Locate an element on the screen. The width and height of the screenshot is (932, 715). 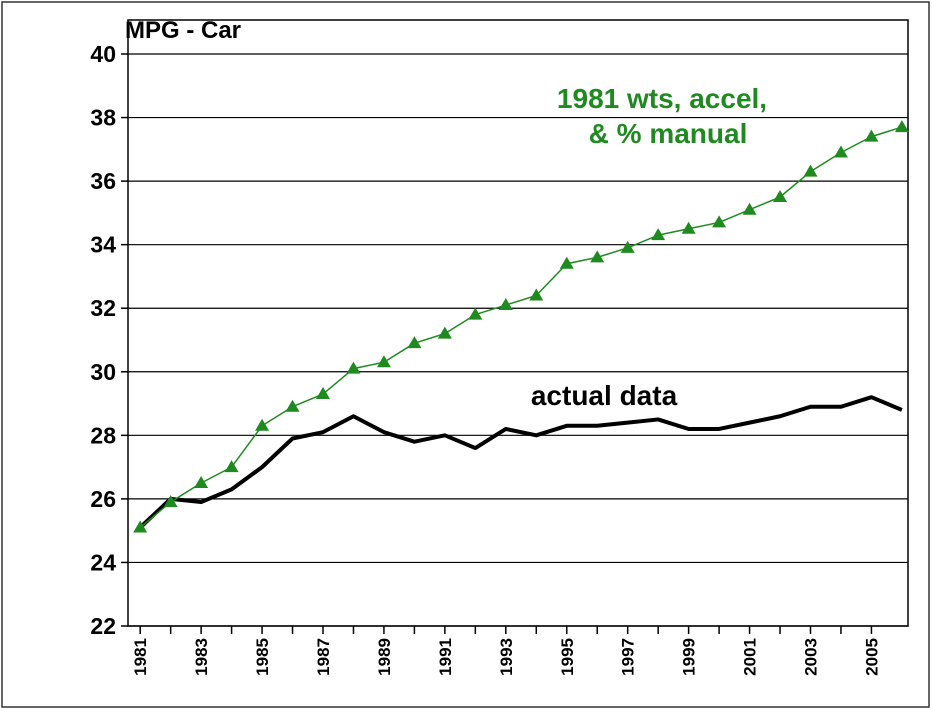
y-tick-label: 28 is located at coordinates (103, 435).